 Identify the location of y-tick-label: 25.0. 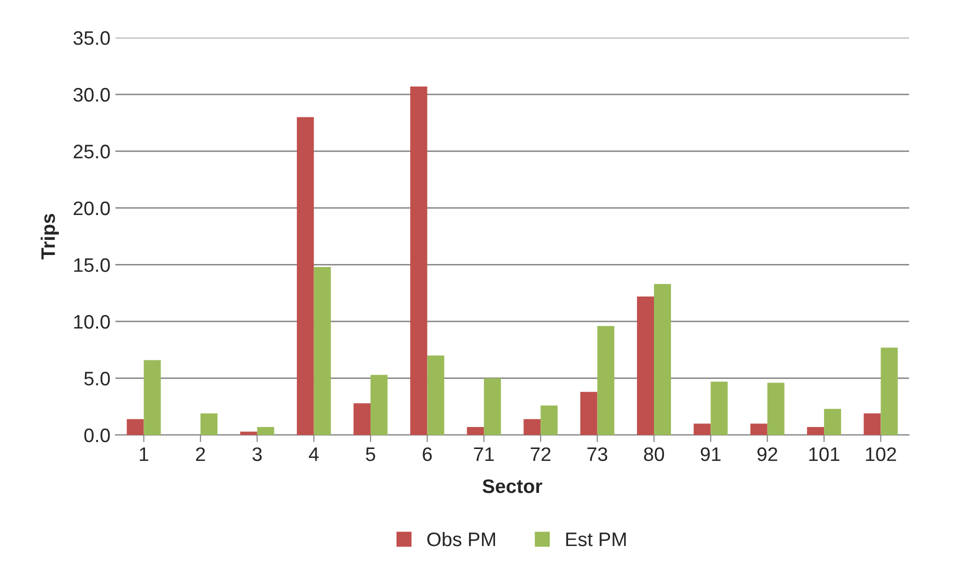
(92, 151).